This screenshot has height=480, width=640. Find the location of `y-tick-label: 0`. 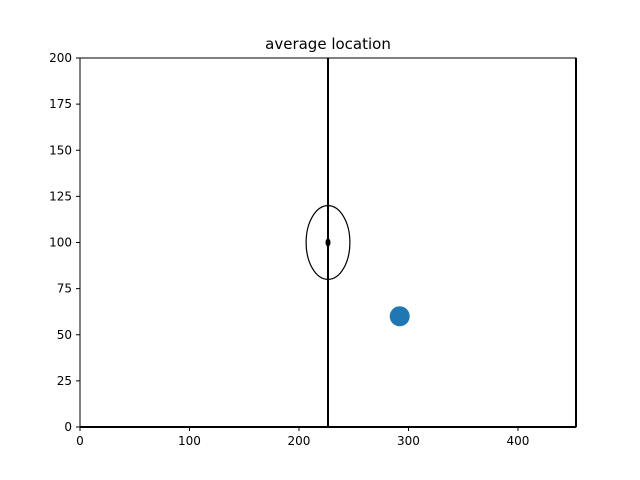

y-tick-label: 0 is located at coordinates (68, 427).